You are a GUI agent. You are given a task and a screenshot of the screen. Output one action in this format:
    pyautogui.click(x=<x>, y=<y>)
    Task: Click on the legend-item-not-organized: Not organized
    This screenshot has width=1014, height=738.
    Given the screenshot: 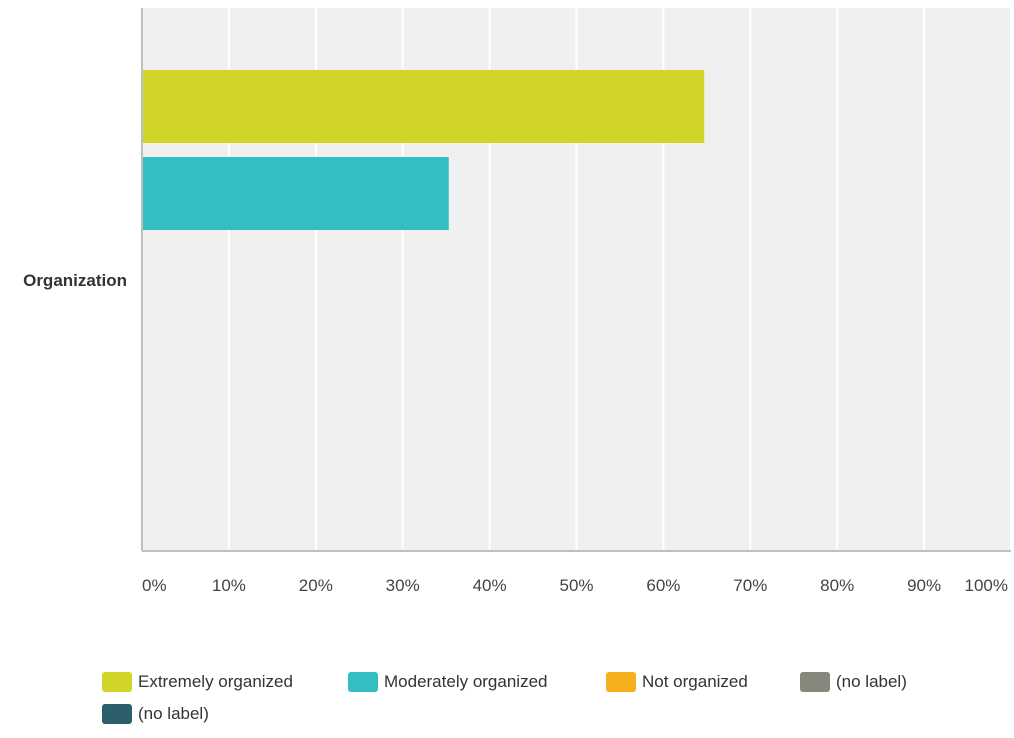 What is the action you would take?
    pyautogui.click(x=677, y=682)
    